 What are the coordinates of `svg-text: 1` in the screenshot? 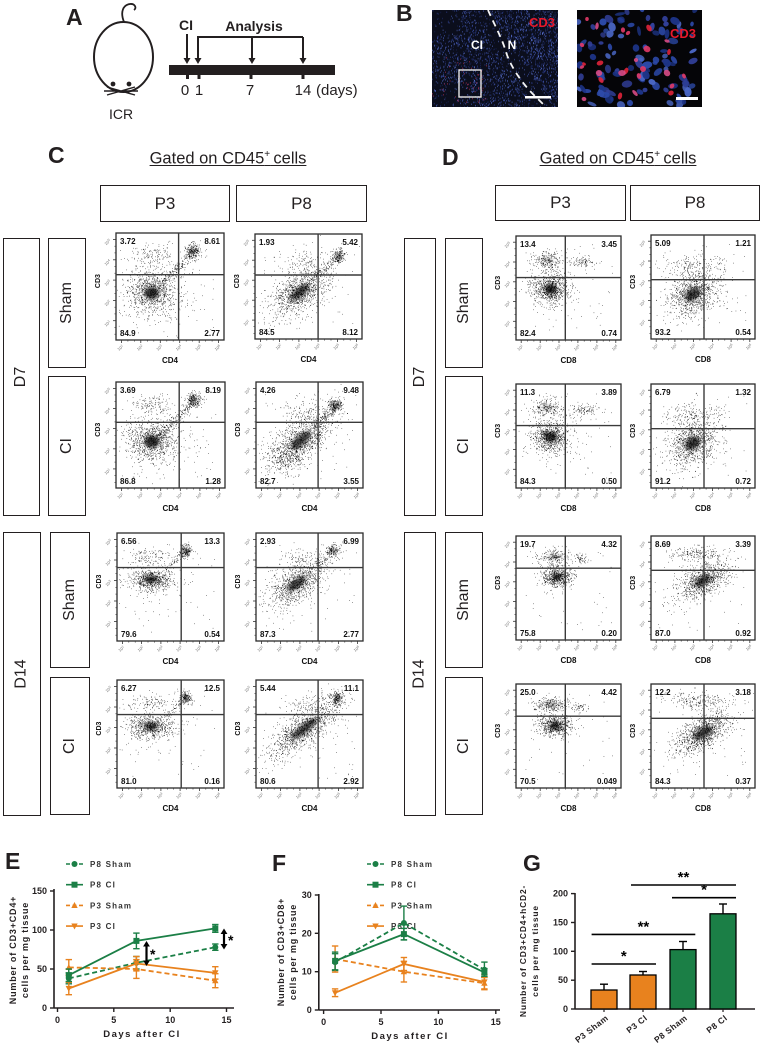 It's located at (199, 90).